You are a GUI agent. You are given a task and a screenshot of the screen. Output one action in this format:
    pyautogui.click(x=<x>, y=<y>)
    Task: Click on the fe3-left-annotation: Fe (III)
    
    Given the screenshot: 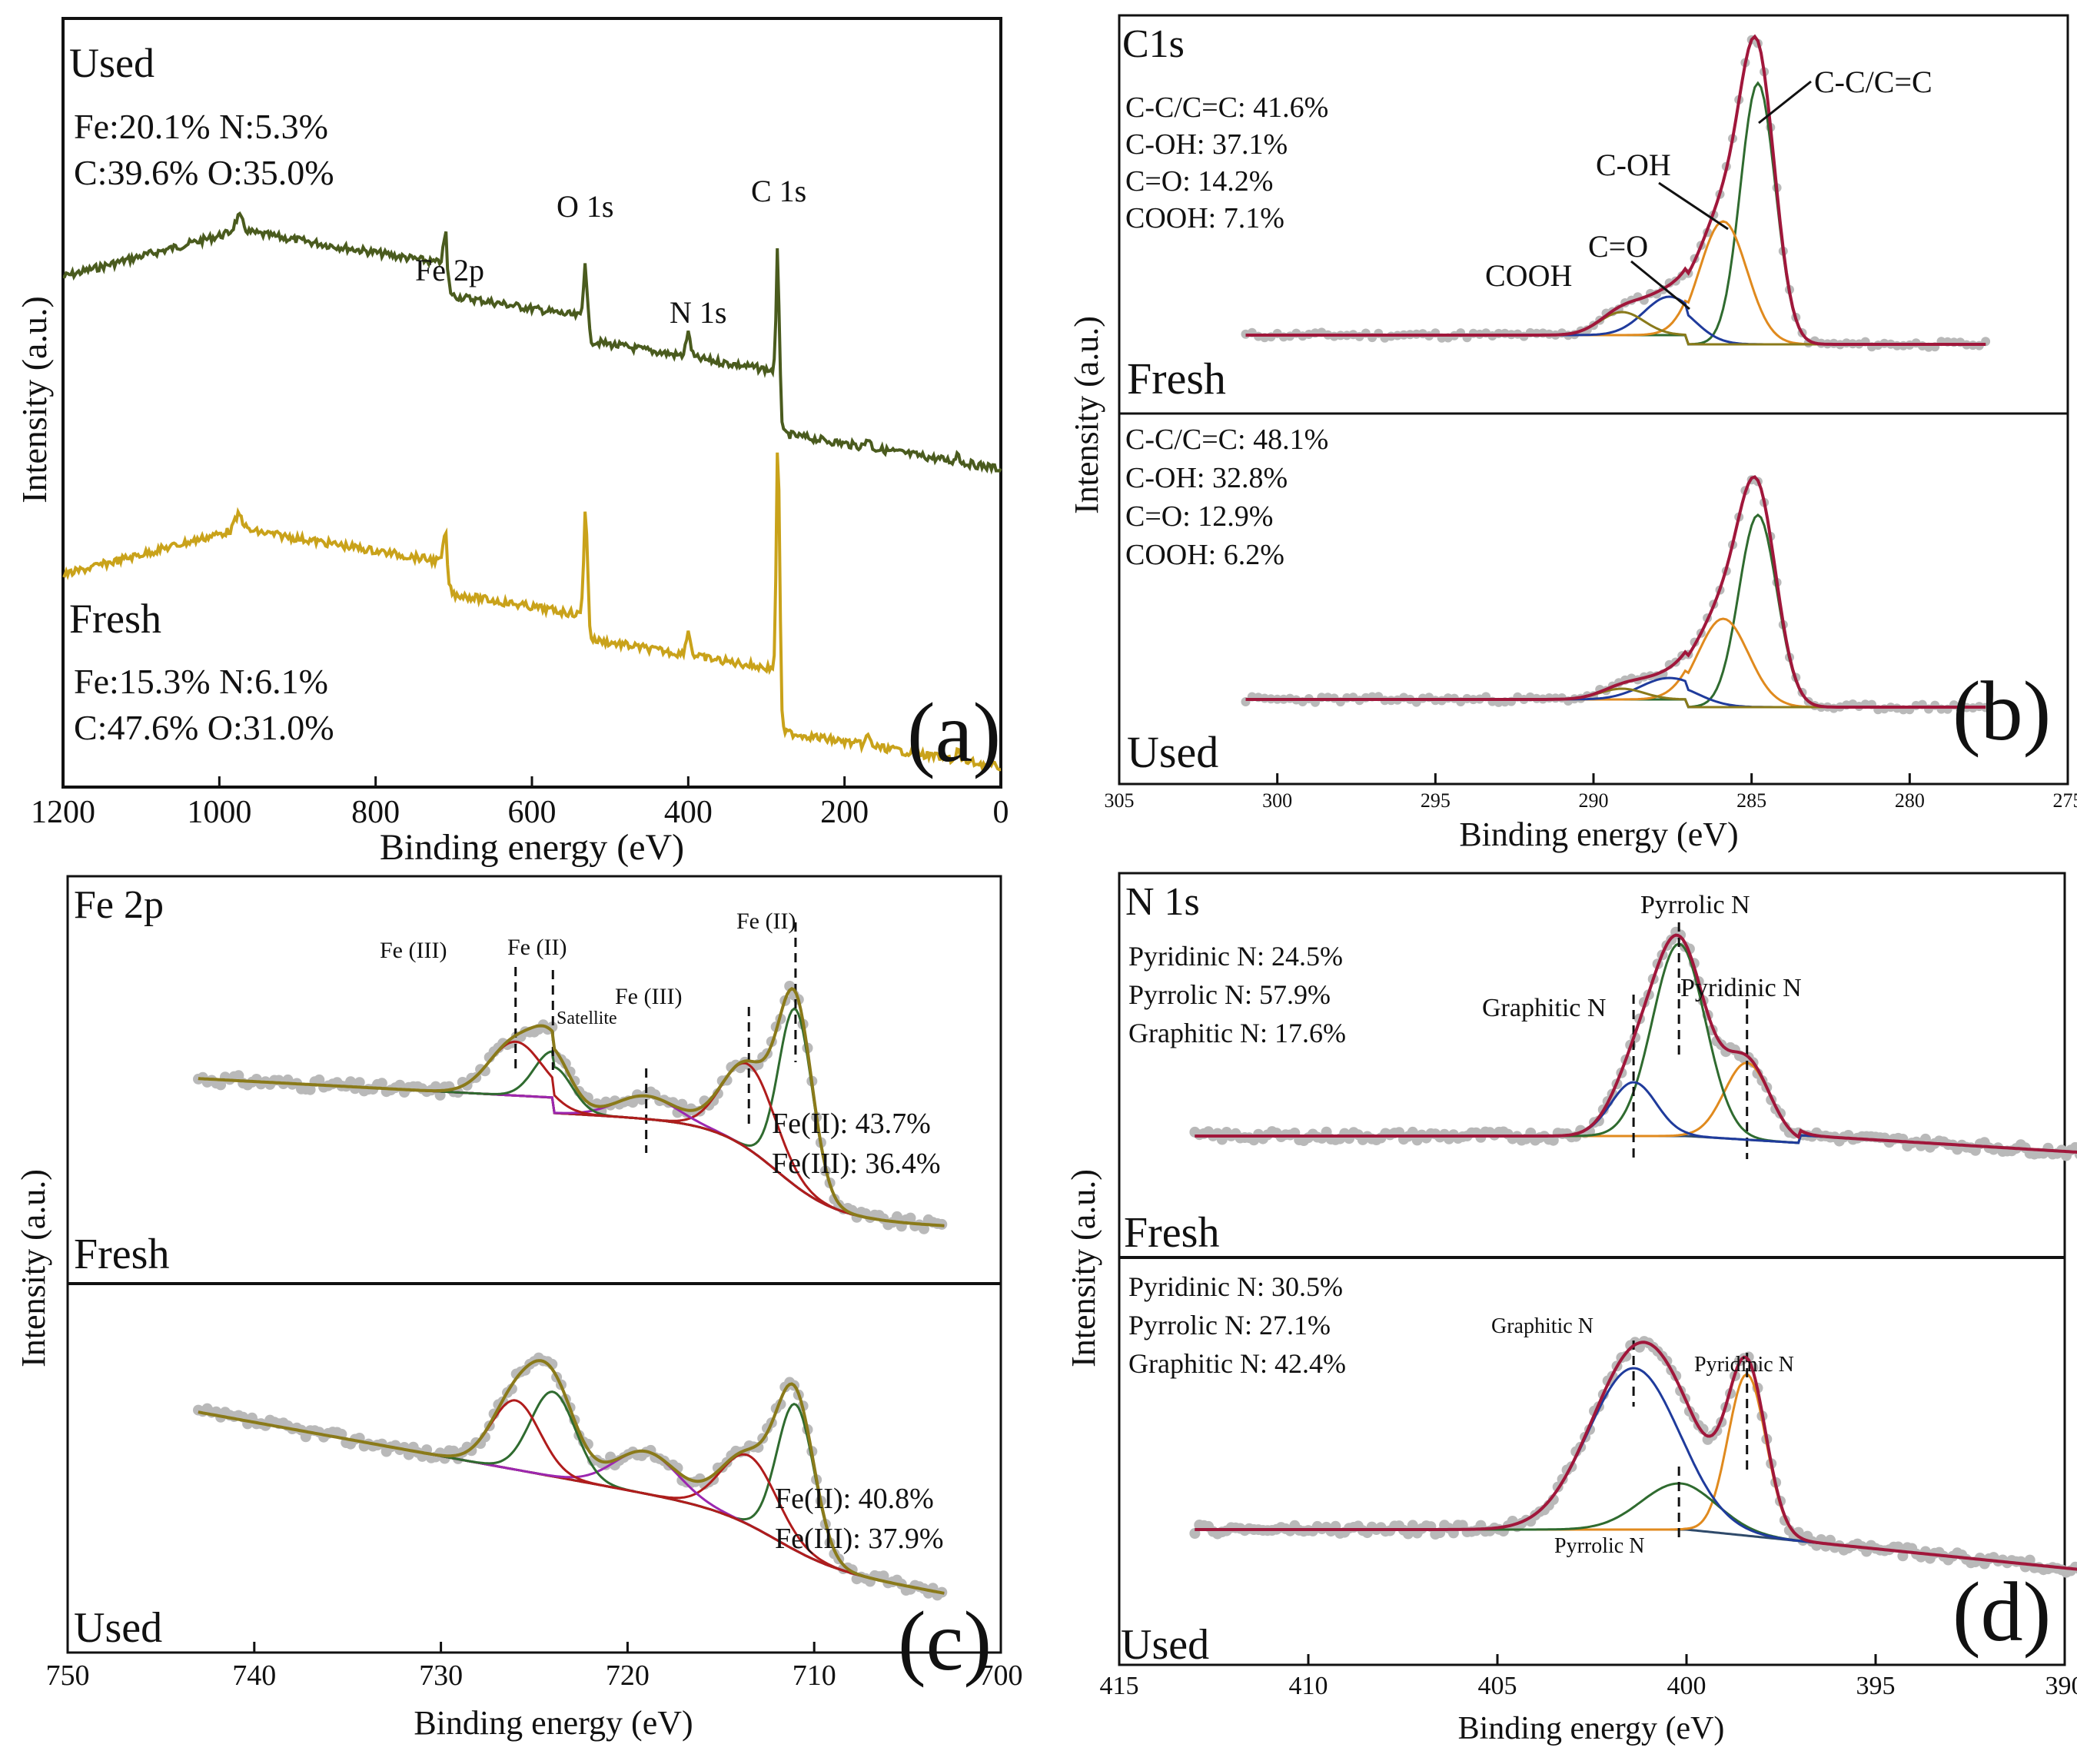 What is the action you would take?
    pyautogui.click(x=413, y=950)
    